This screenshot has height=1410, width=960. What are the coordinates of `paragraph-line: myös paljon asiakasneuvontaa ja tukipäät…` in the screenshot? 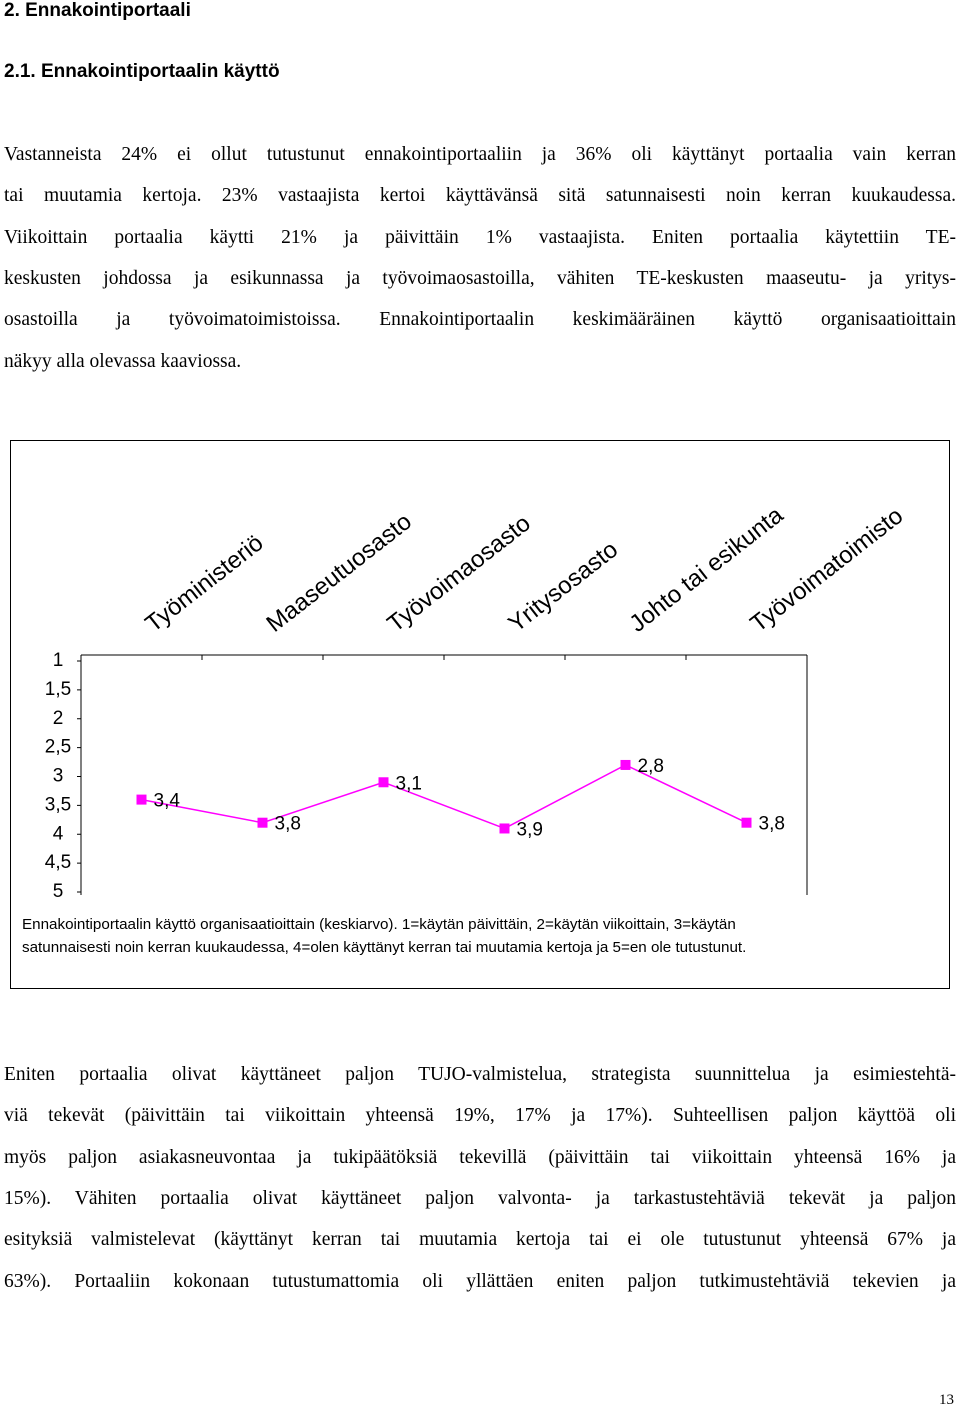 It's located at (480, 1157).